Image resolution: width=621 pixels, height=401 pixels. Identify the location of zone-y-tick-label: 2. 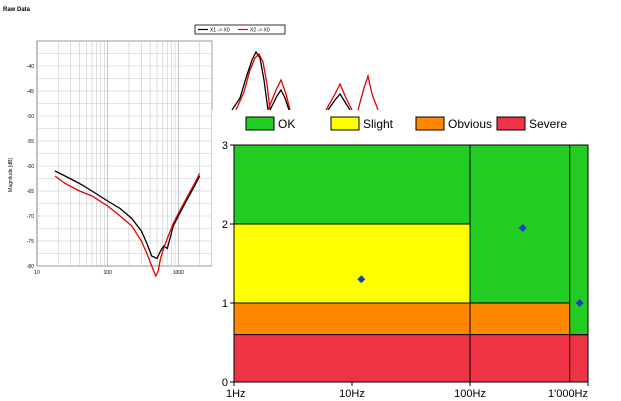
(225, 225).